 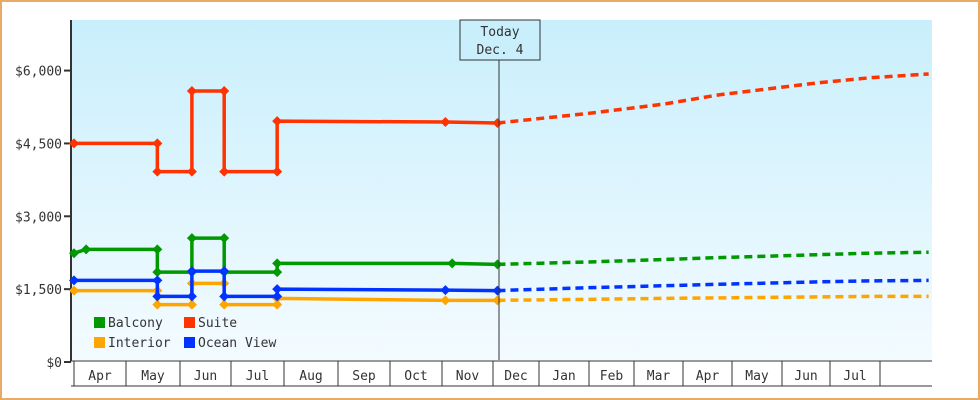 What do you see at coordinates (499, 32) in the screenshot?
I see `today-label: Today` at bounding box center [499, 32].